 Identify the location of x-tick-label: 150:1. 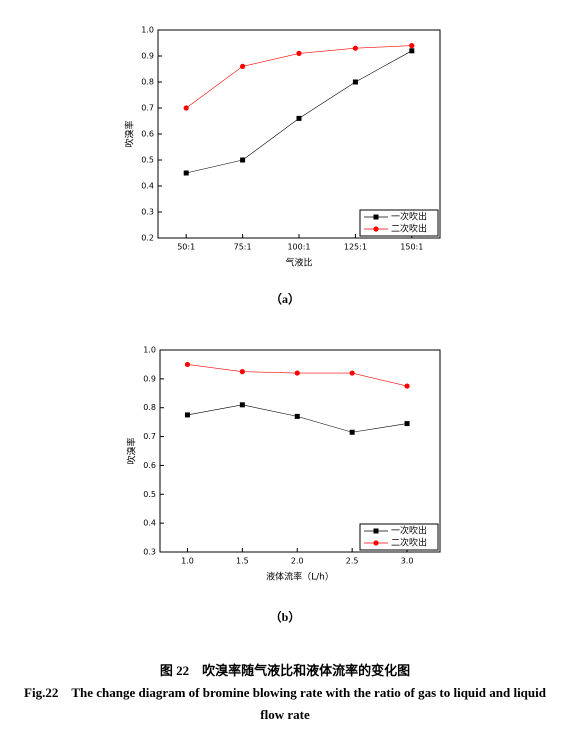
(411, 247).